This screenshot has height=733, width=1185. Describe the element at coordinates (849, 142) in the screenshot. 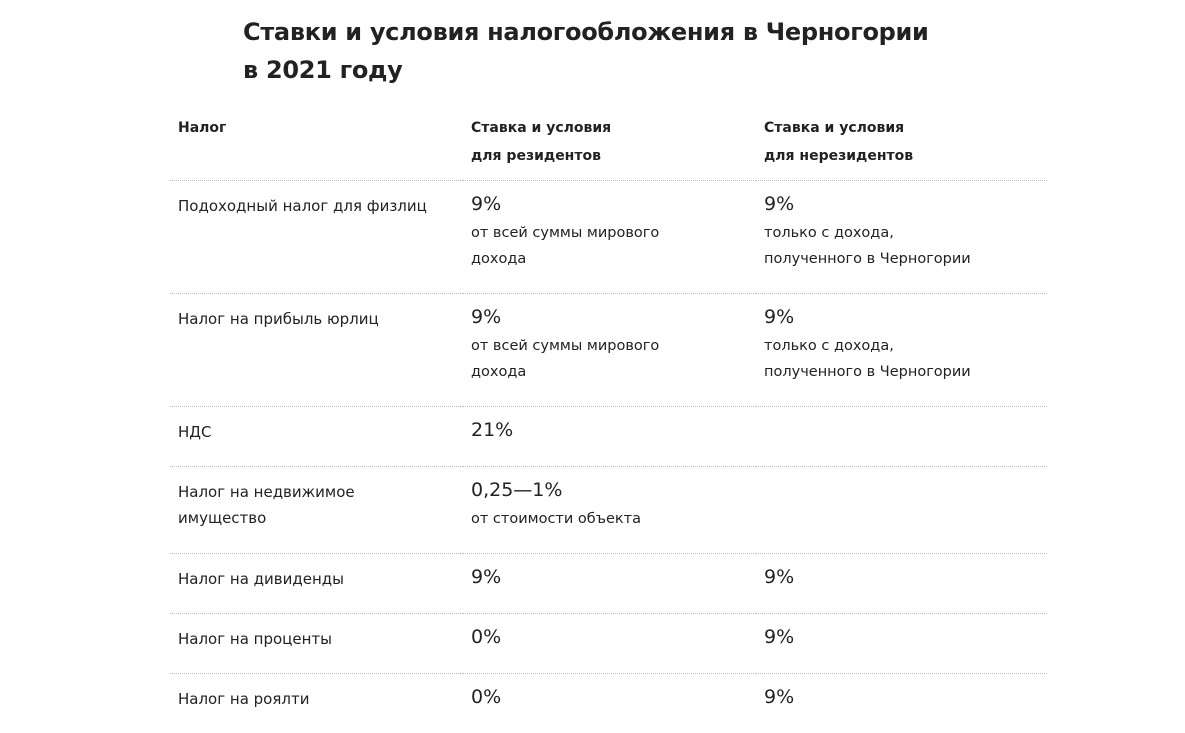

I see `header-label: Ставка и условия для нерезидентов` at that location.